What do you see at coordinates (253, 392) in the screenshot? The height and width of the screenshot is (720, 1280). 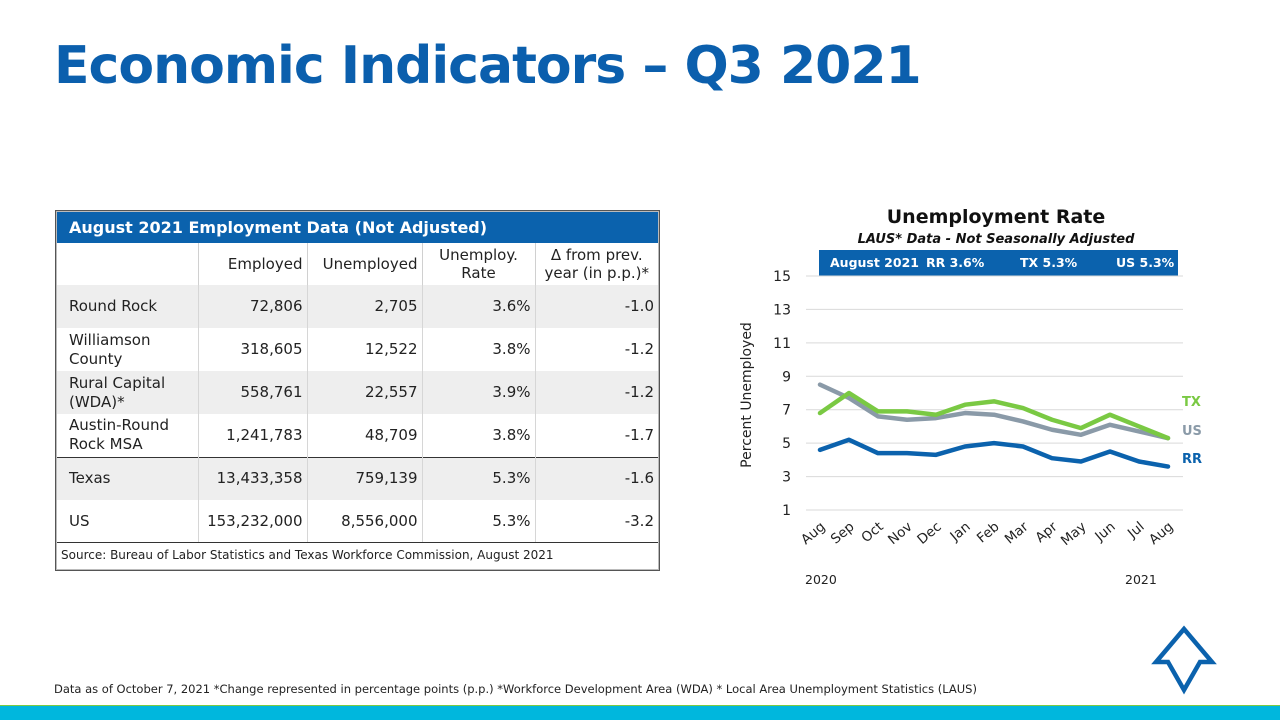 I see `cell-employed: 558,761` at bounding box center [253, 392].